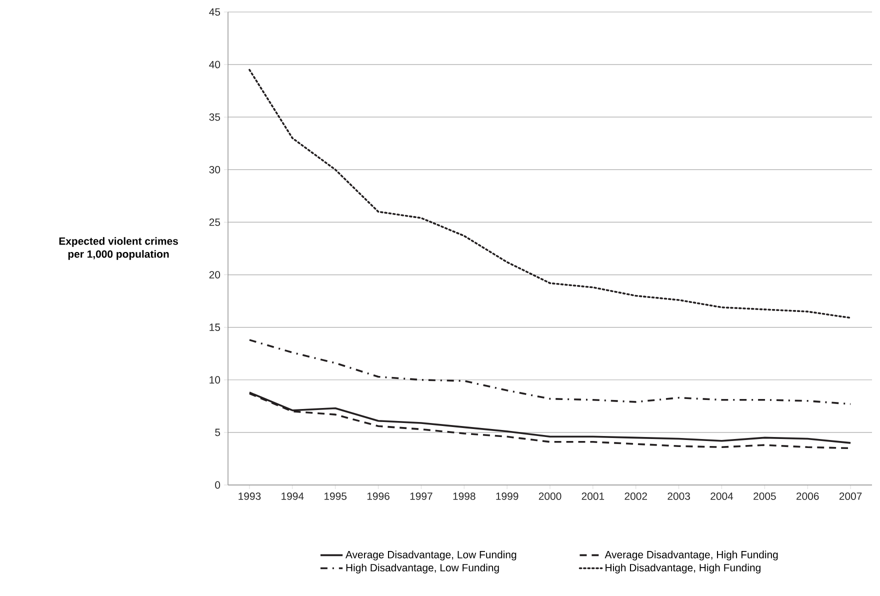 This screenshot has width=880, height=596. I want to click on y-tick-label: 45, so click(214, 12).